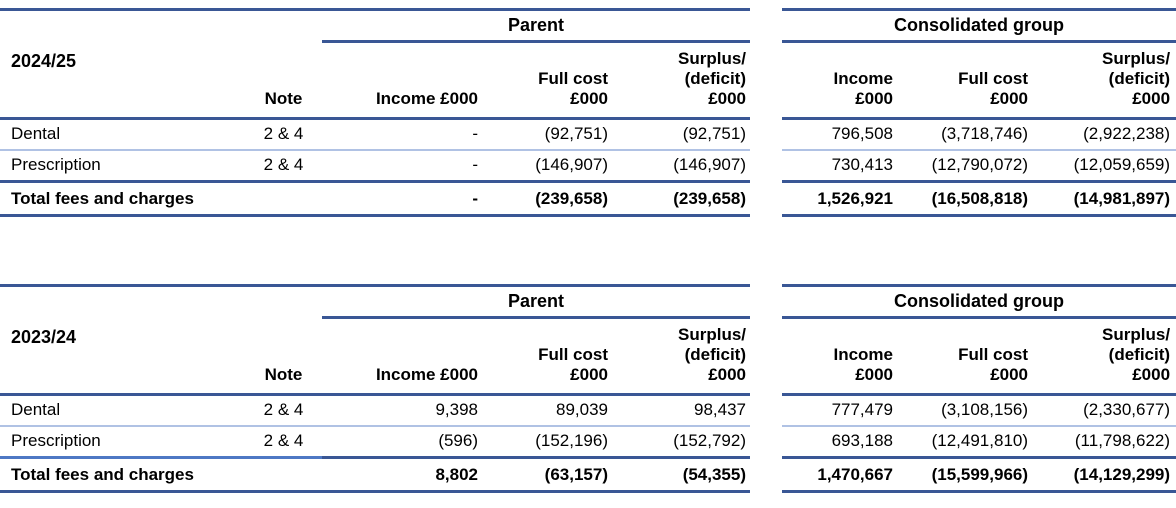 This screenshot has width=1176, height=508. I want to click on parent-income-total: 8,802, so click(402, 475).